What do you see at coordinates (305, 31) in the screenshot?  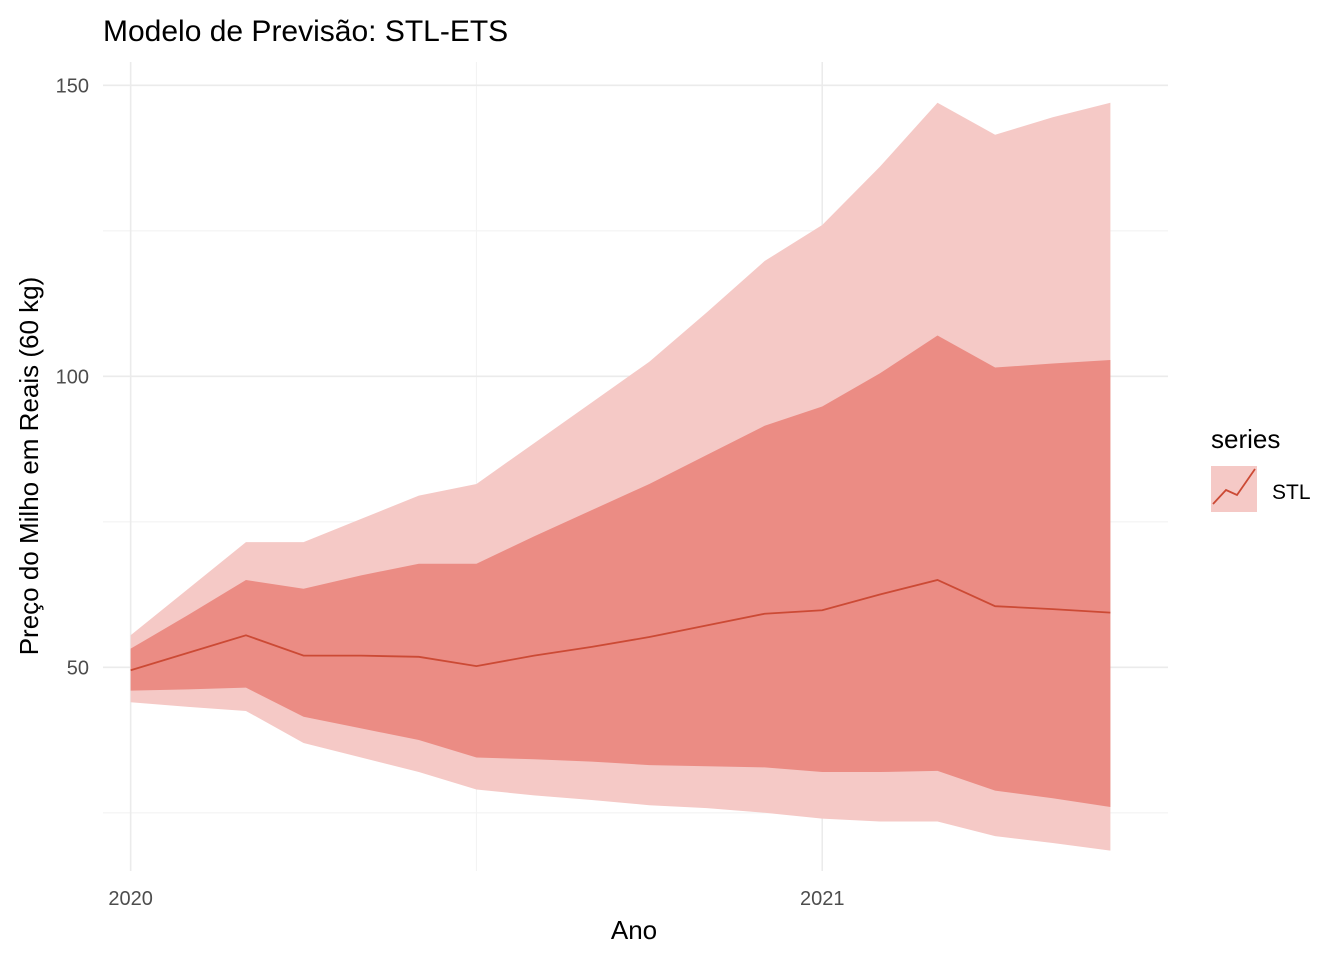 I see `chart-title: Modelo de Previsão: STL-ETS` at bounding box center [305, 31].